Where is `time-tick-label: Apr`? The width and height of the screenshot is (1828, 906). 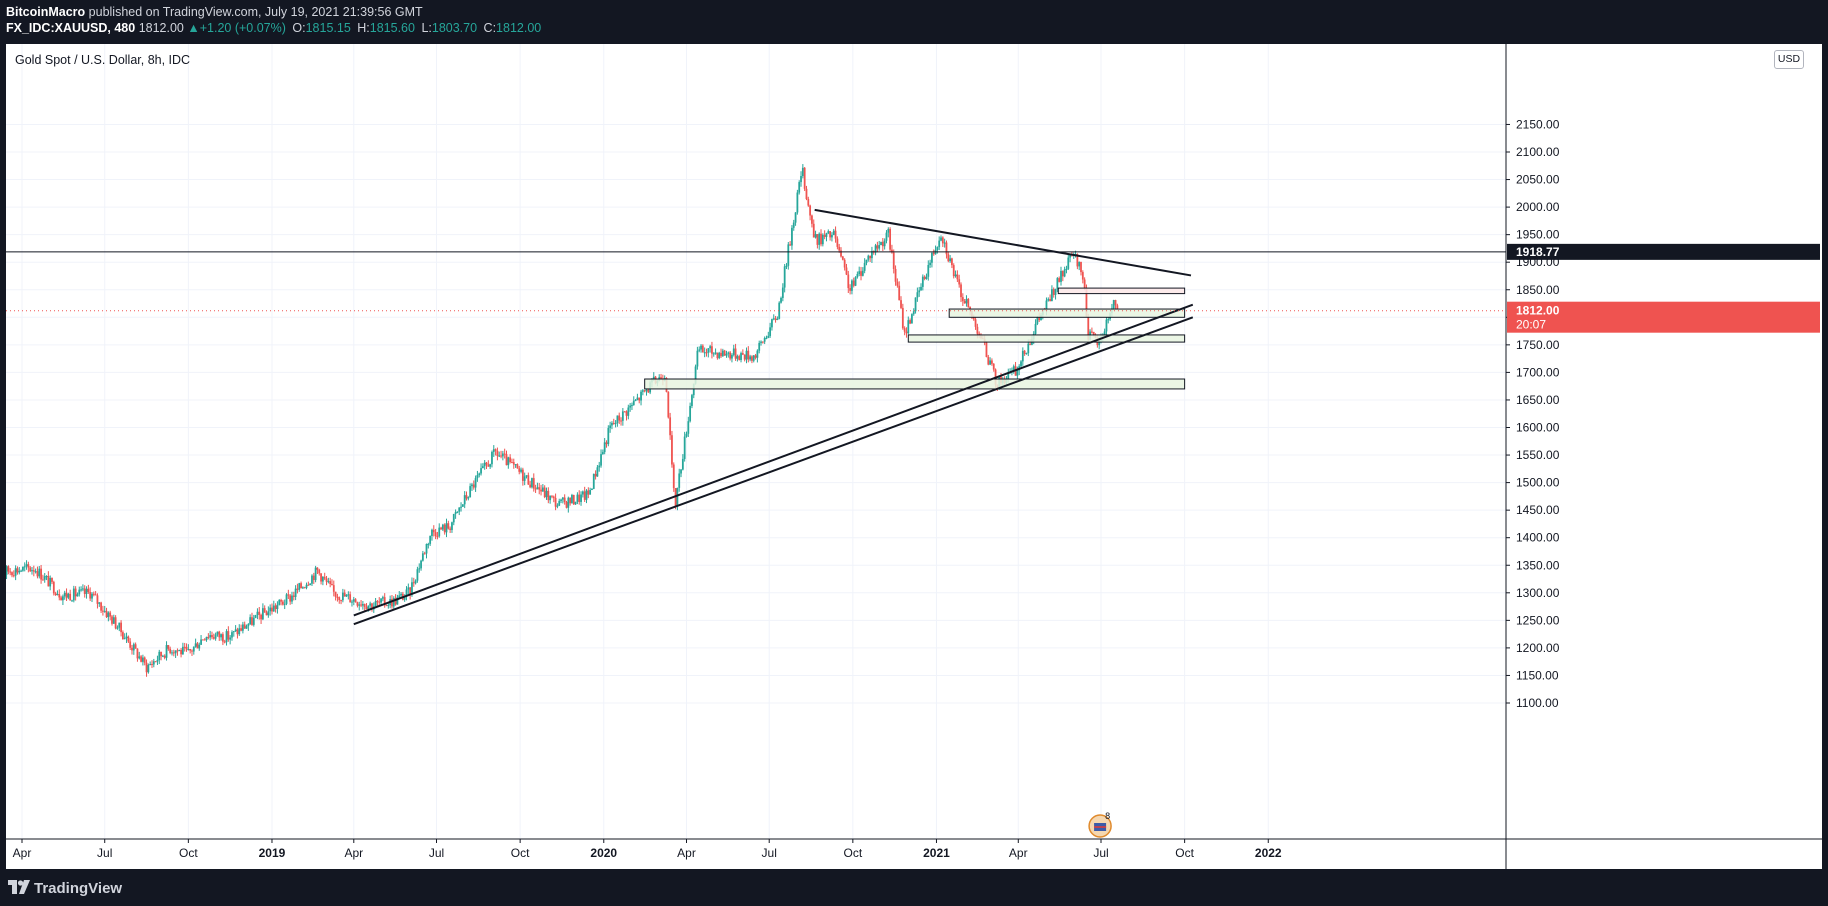
time-tick-label: Apr is located at coordinates (1018, 853).